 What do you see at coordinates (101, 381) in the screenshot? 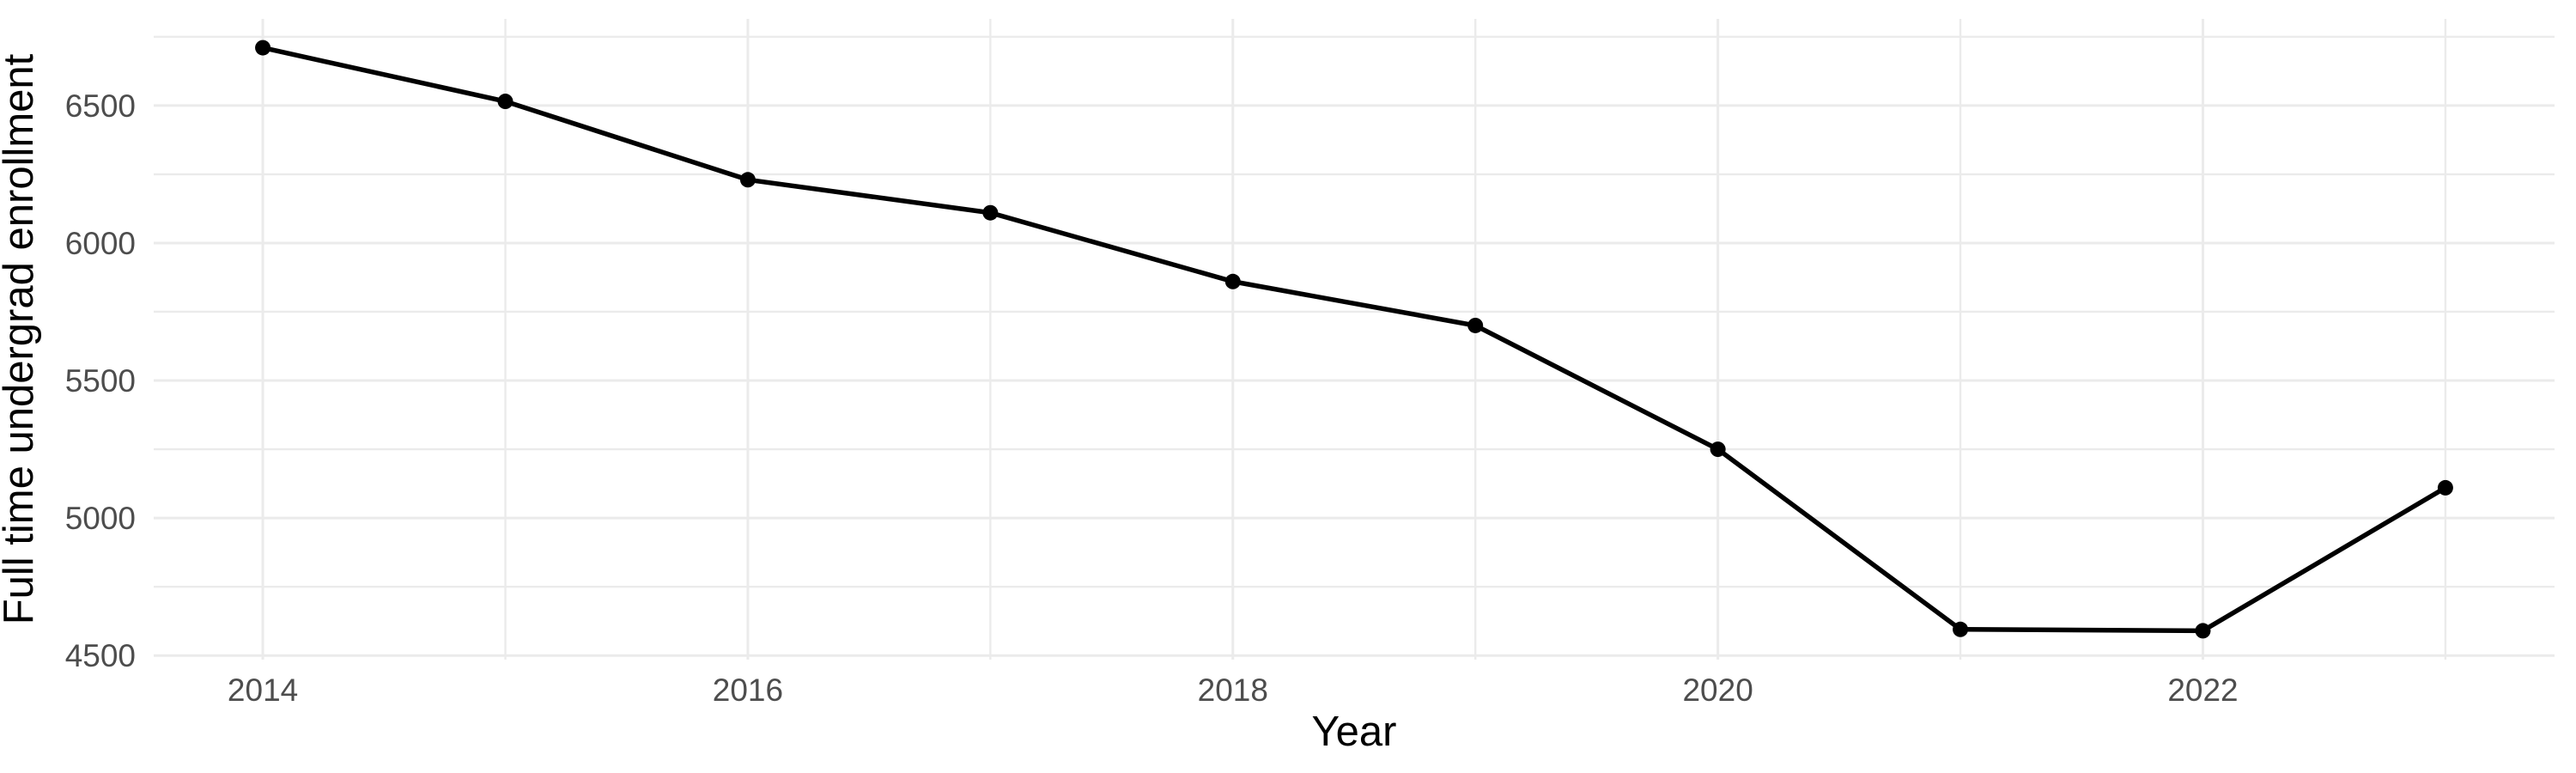
I see `y-tick-label: 5500` at bounding box center [101, 381].